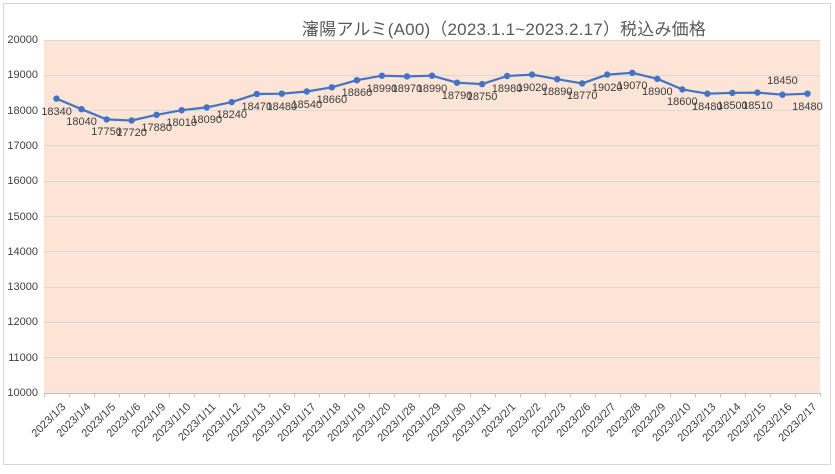  I want to click on data-label: 18090, so click(206, 120).